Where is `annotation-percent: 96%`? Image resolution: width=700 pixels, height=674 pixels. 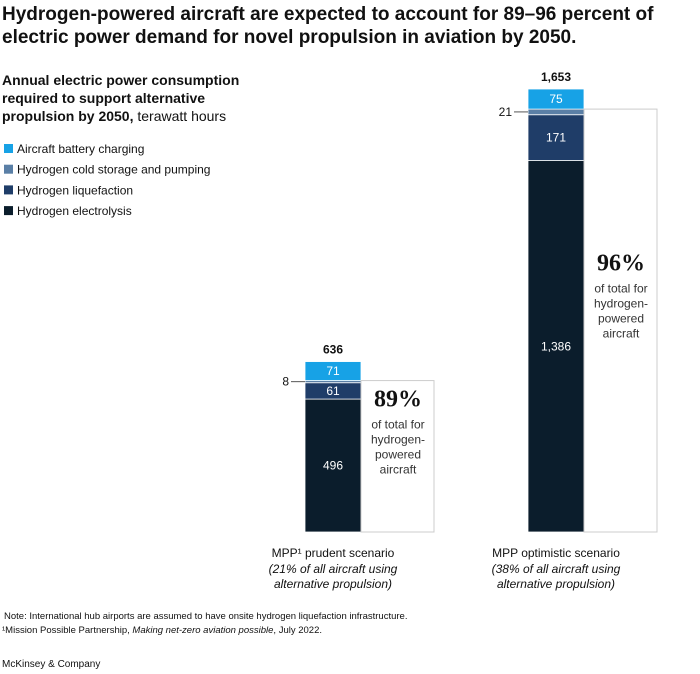
annotation-percent: 96% is located at coordinates (621, 264).